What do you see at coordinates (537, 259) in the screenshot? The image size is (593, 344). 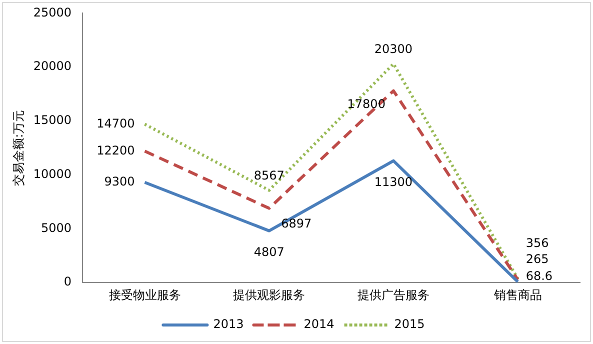 I see `data-label: 265` at bounding box center [537, 259].